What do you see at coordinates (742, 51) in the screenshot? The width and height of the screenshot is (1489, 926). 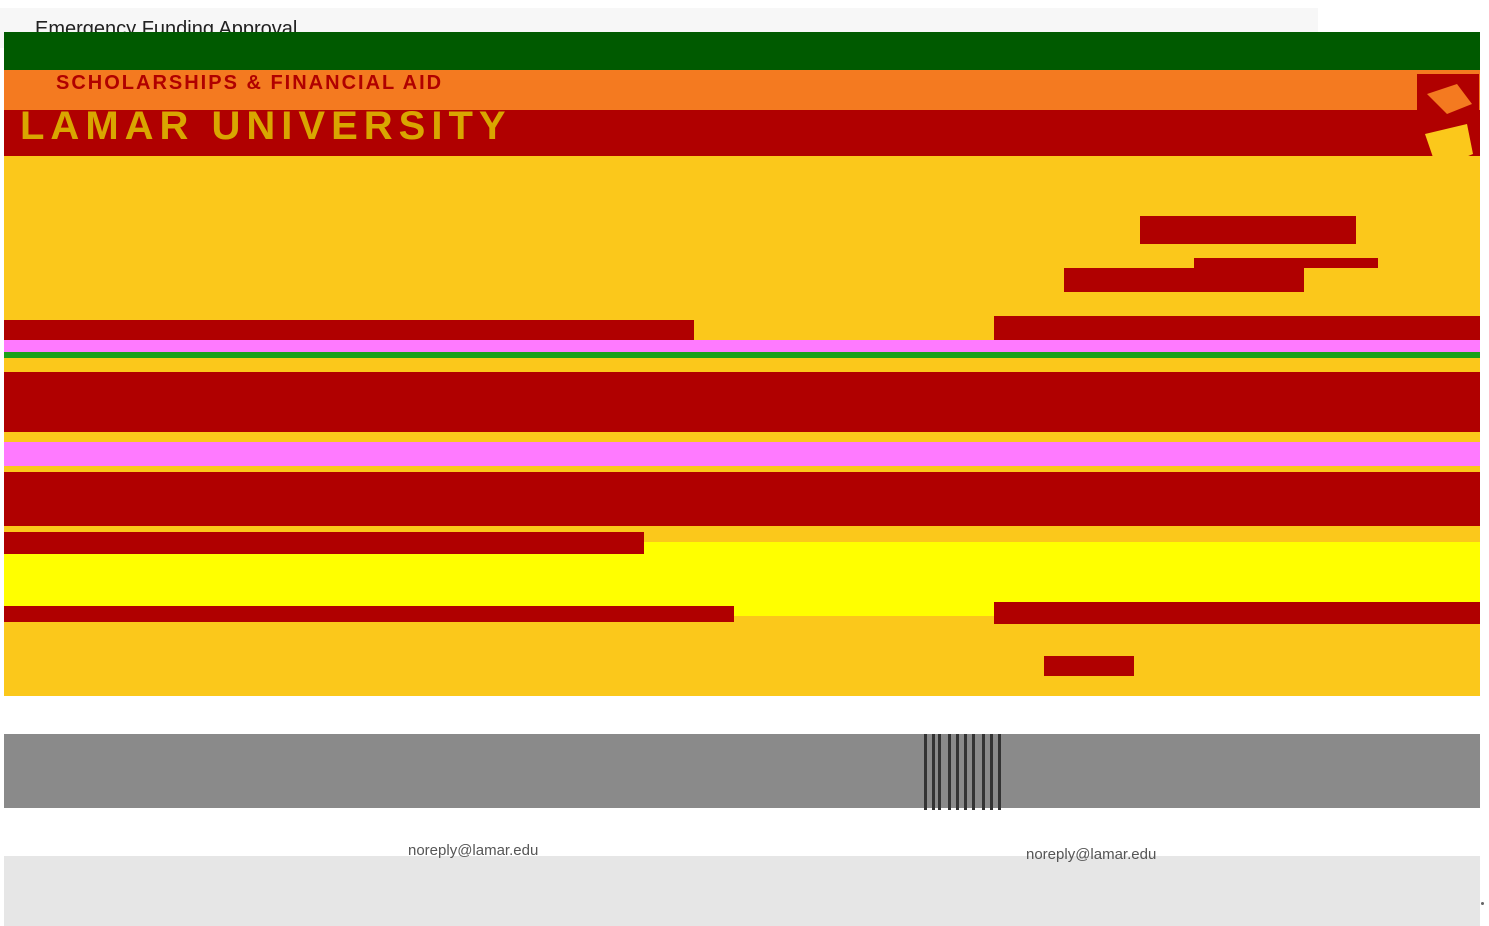 I see `green-header-bar` at bounding box center [742, 51].